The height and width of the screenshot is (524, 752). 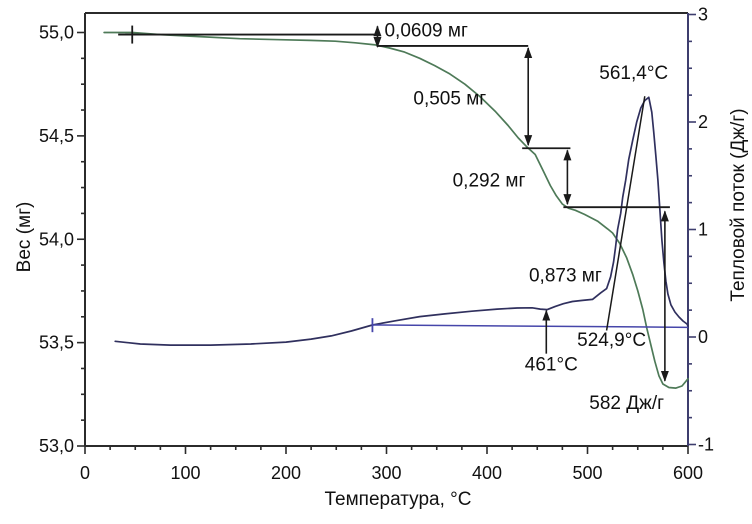 What do you see at coordinates (611, 340) in the screenshot?
I see `annotation-label: 524,9°C` at bounding box center [611, 340].